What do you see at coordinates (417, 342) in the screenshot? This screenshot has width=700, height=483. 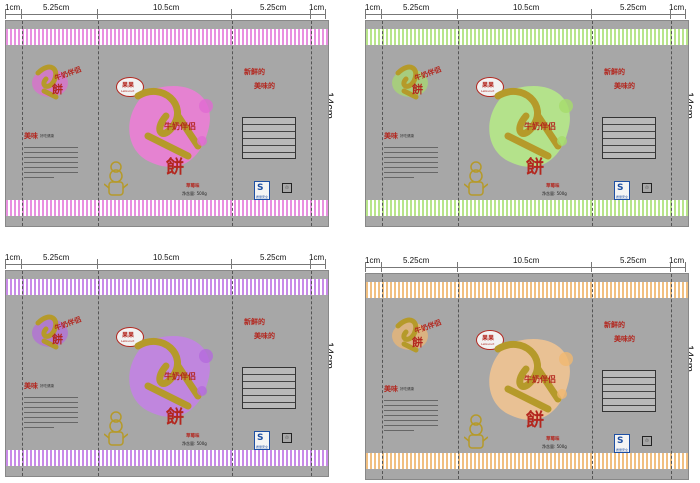 I see `side-cake-char: 餅` at bounding box center [417, 342].